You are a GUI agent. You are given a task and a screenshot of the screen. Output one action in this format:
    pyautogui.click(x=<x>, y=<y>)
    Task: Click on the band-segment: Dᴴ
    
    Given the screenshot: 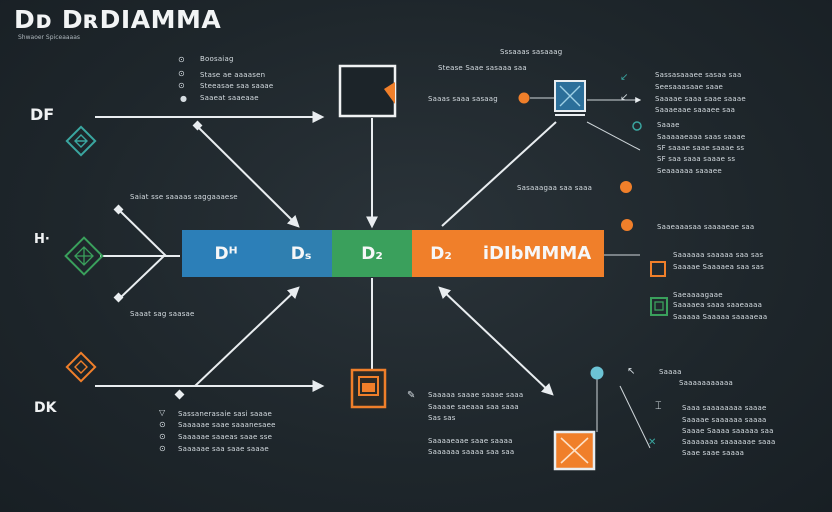 What is the action you would take?
    pyautogui.click(x=226, y=253)
    